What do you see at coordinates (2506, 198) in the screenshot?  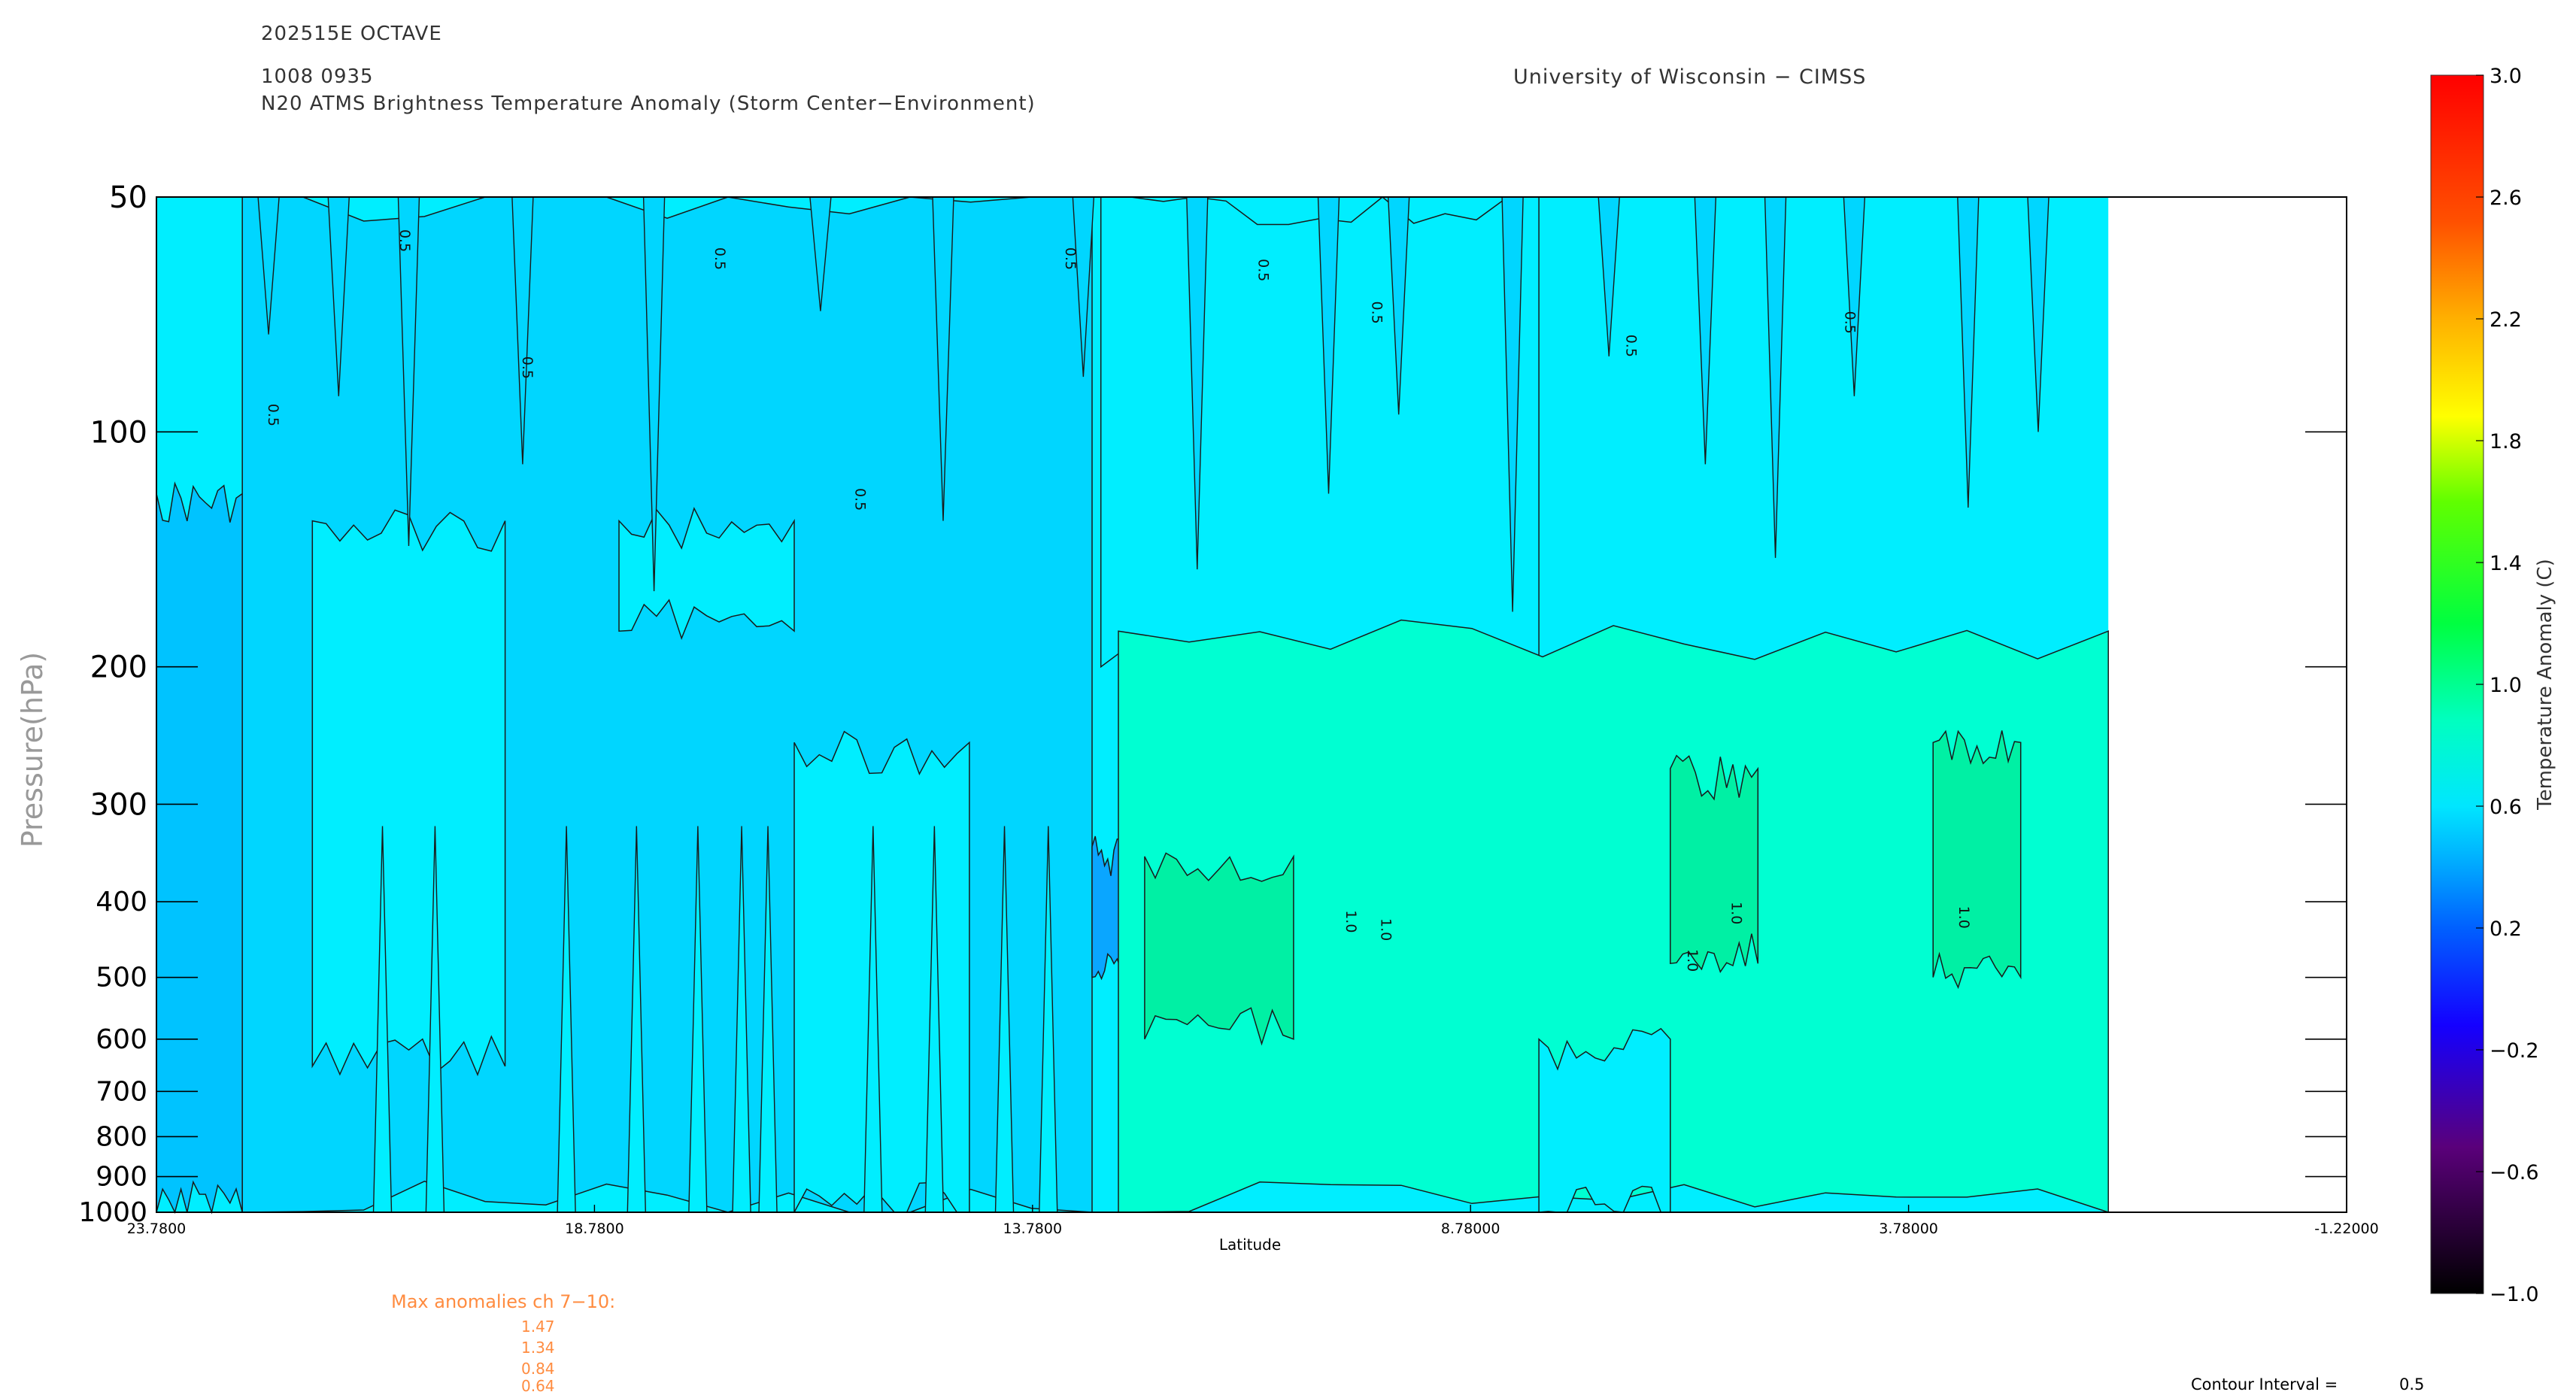 I see `colorbar-tick-label: 2.6` at bounding box center [2506, 198].